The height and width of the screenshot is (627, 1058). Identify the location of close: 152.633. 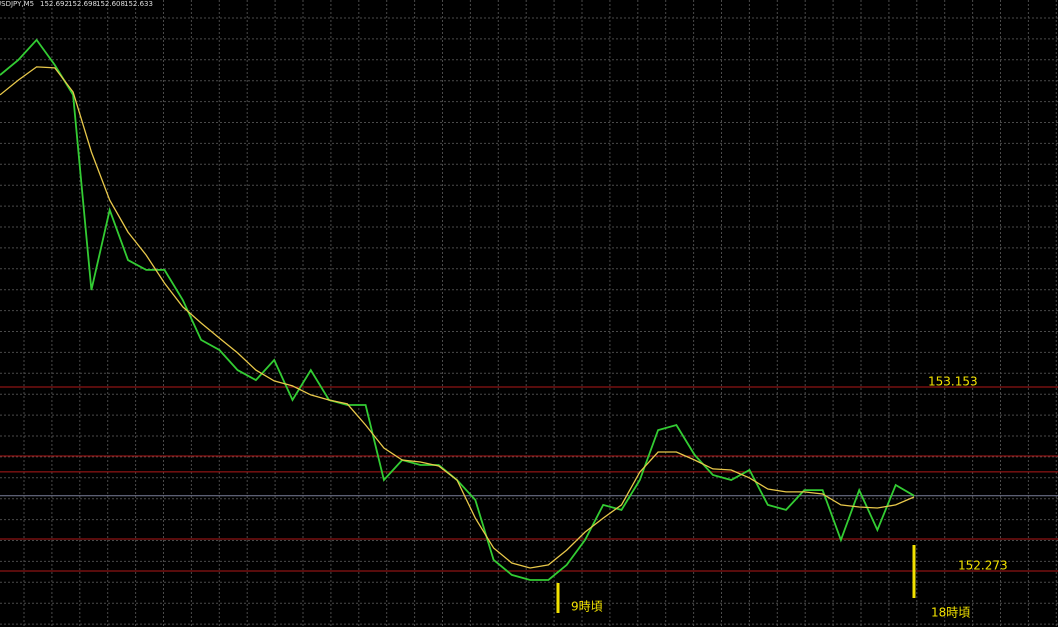
(138, 4).